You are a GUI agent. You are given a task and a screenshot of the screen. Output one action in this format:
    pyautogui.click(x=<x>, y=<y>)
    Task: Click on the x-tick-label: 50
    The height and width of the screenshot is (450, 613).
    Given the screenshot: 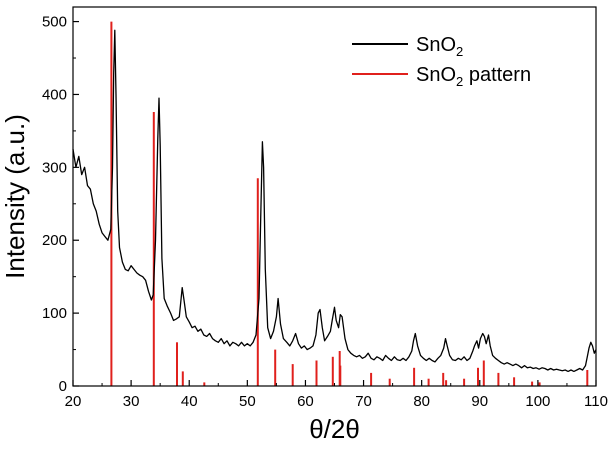 What is the action you would take?
    pyautogui.click(x=247, y=401)
    